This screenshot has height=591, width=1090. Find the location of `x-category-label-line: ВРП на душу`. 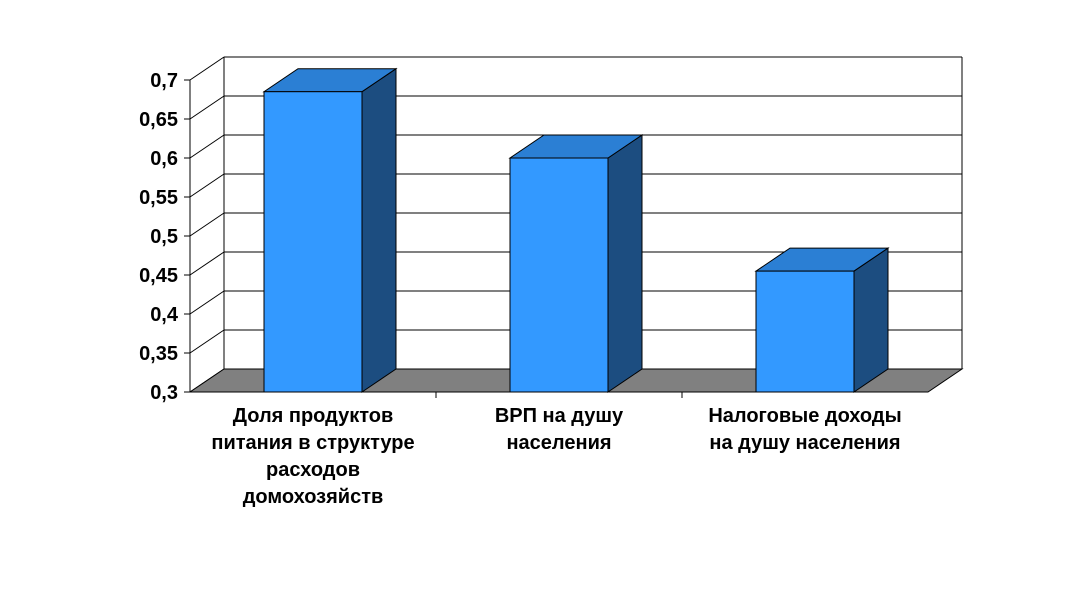

x-category-label-line: ВРП на душу is located at coordinates (559, 416).